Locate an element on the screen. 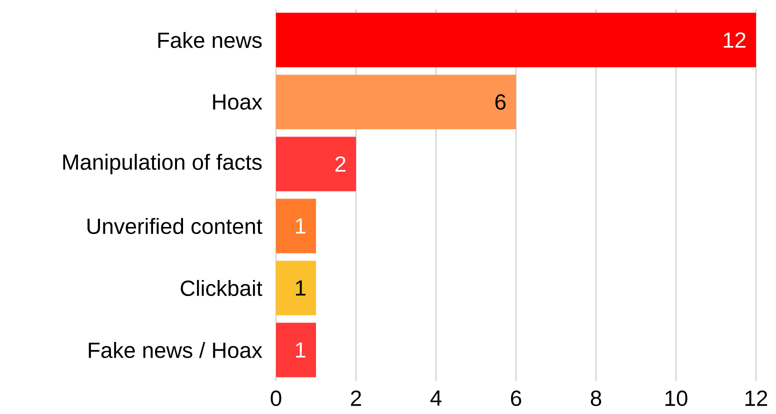  y-tick-label: Fake news / Hoax is located at coordinates (175, 350).